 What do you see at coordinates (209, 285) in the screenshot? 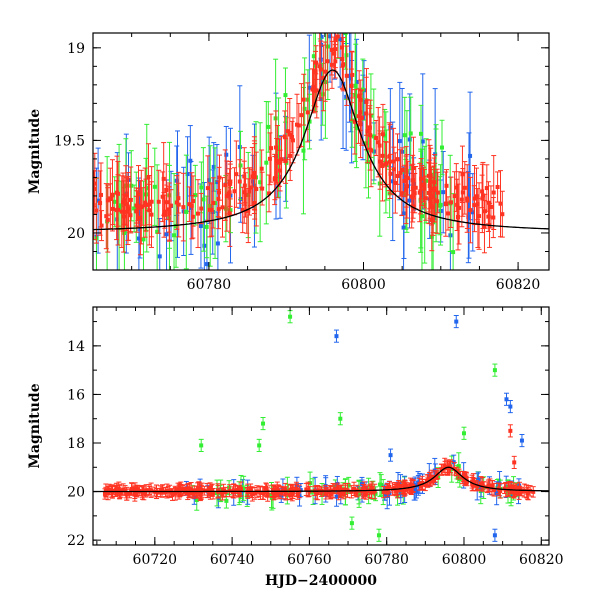
I see `x-tick-label: 60780` at bounding box center [209, 285].